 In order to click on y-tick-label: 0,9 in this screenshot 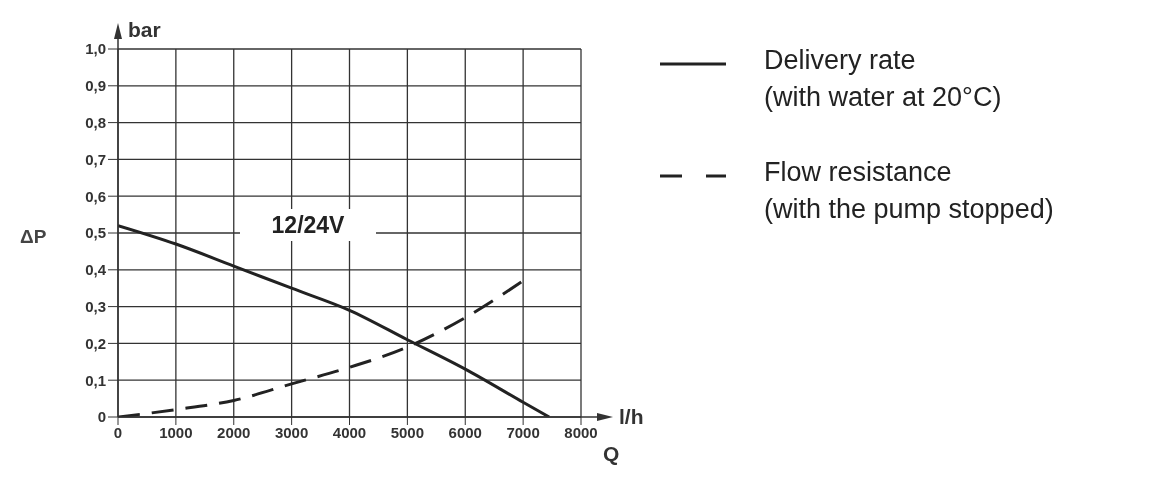, I will do `click(95, 86)`.